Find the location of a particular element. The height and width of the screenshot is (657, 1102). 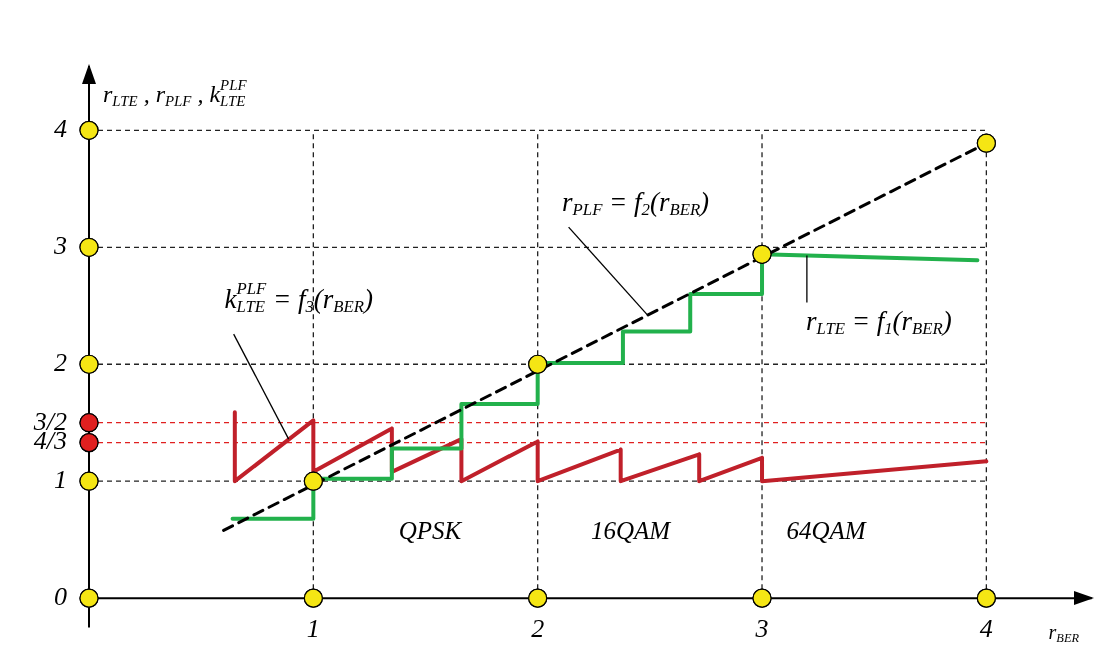

annotation: QPSK is located at coordinates (430, 530).